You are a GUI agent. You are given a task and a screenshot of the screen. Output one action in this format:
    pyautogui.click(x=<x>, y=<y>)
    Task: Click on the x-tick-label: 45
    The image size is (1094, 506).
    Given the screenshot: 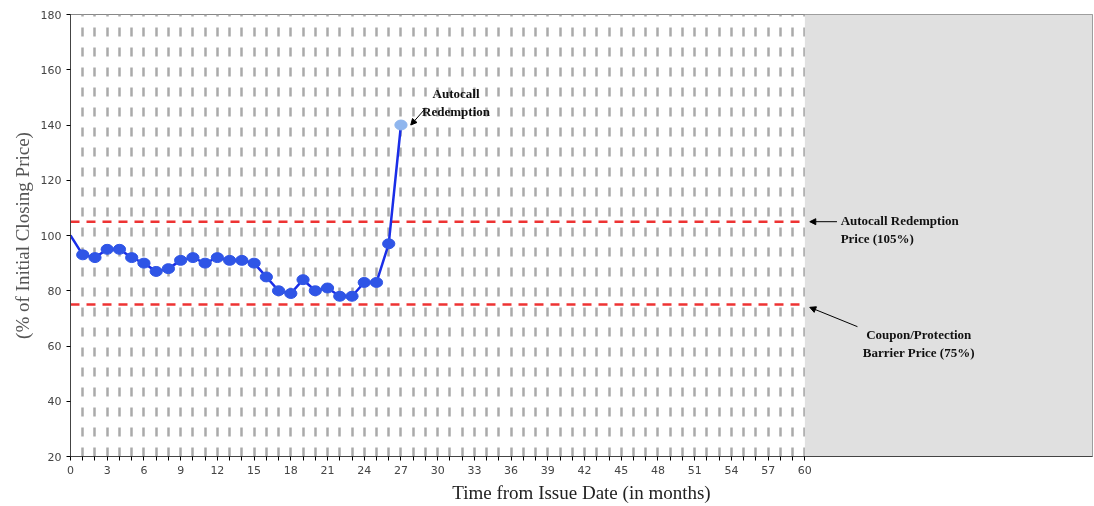 What is the action you would take?
    pyautogui.click(x=621, y=470)
    